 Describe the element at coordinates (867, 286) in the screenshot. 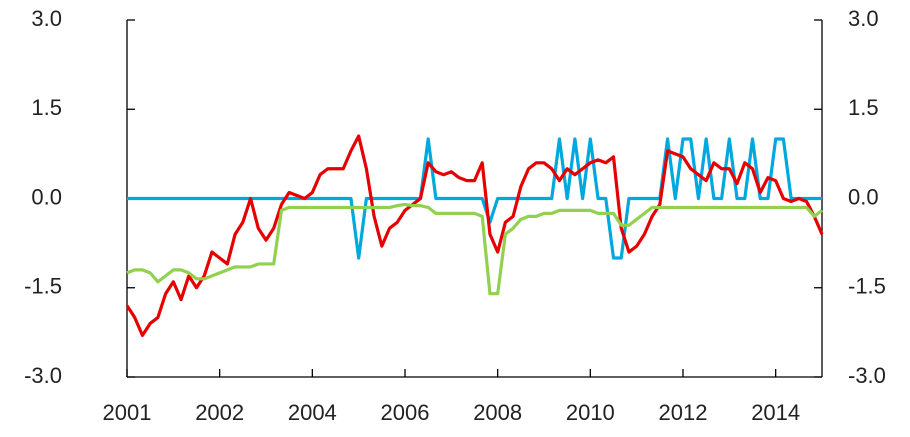

I see `y2-tick-label: -1.5` at that location.